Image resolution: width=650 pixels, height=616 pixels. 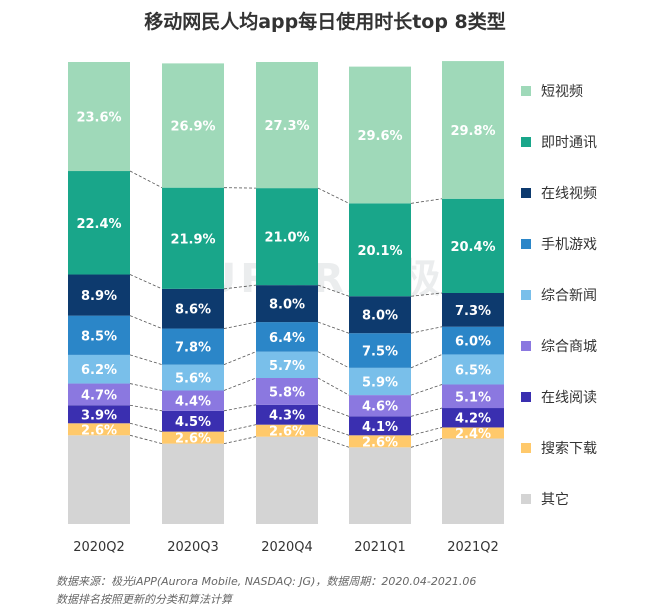 What do you see at coordinates (380, 407) in the screenshot?
I see `data-label: 4.6%` at bounding box center [380, 407].